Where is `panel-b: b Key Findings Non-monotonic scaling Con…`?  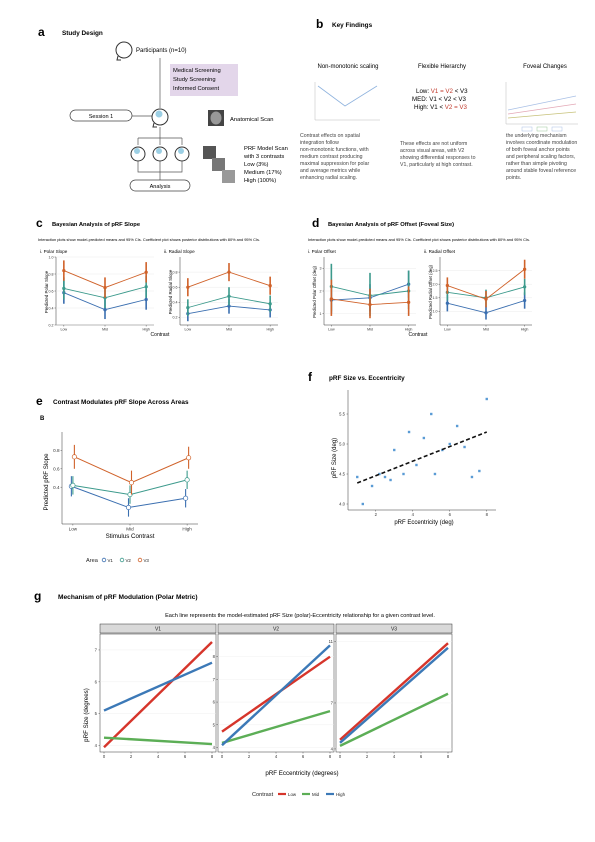
panel-b: b Key Findings Non-monotonic scaling Con… is located at coordinates (439, 99).